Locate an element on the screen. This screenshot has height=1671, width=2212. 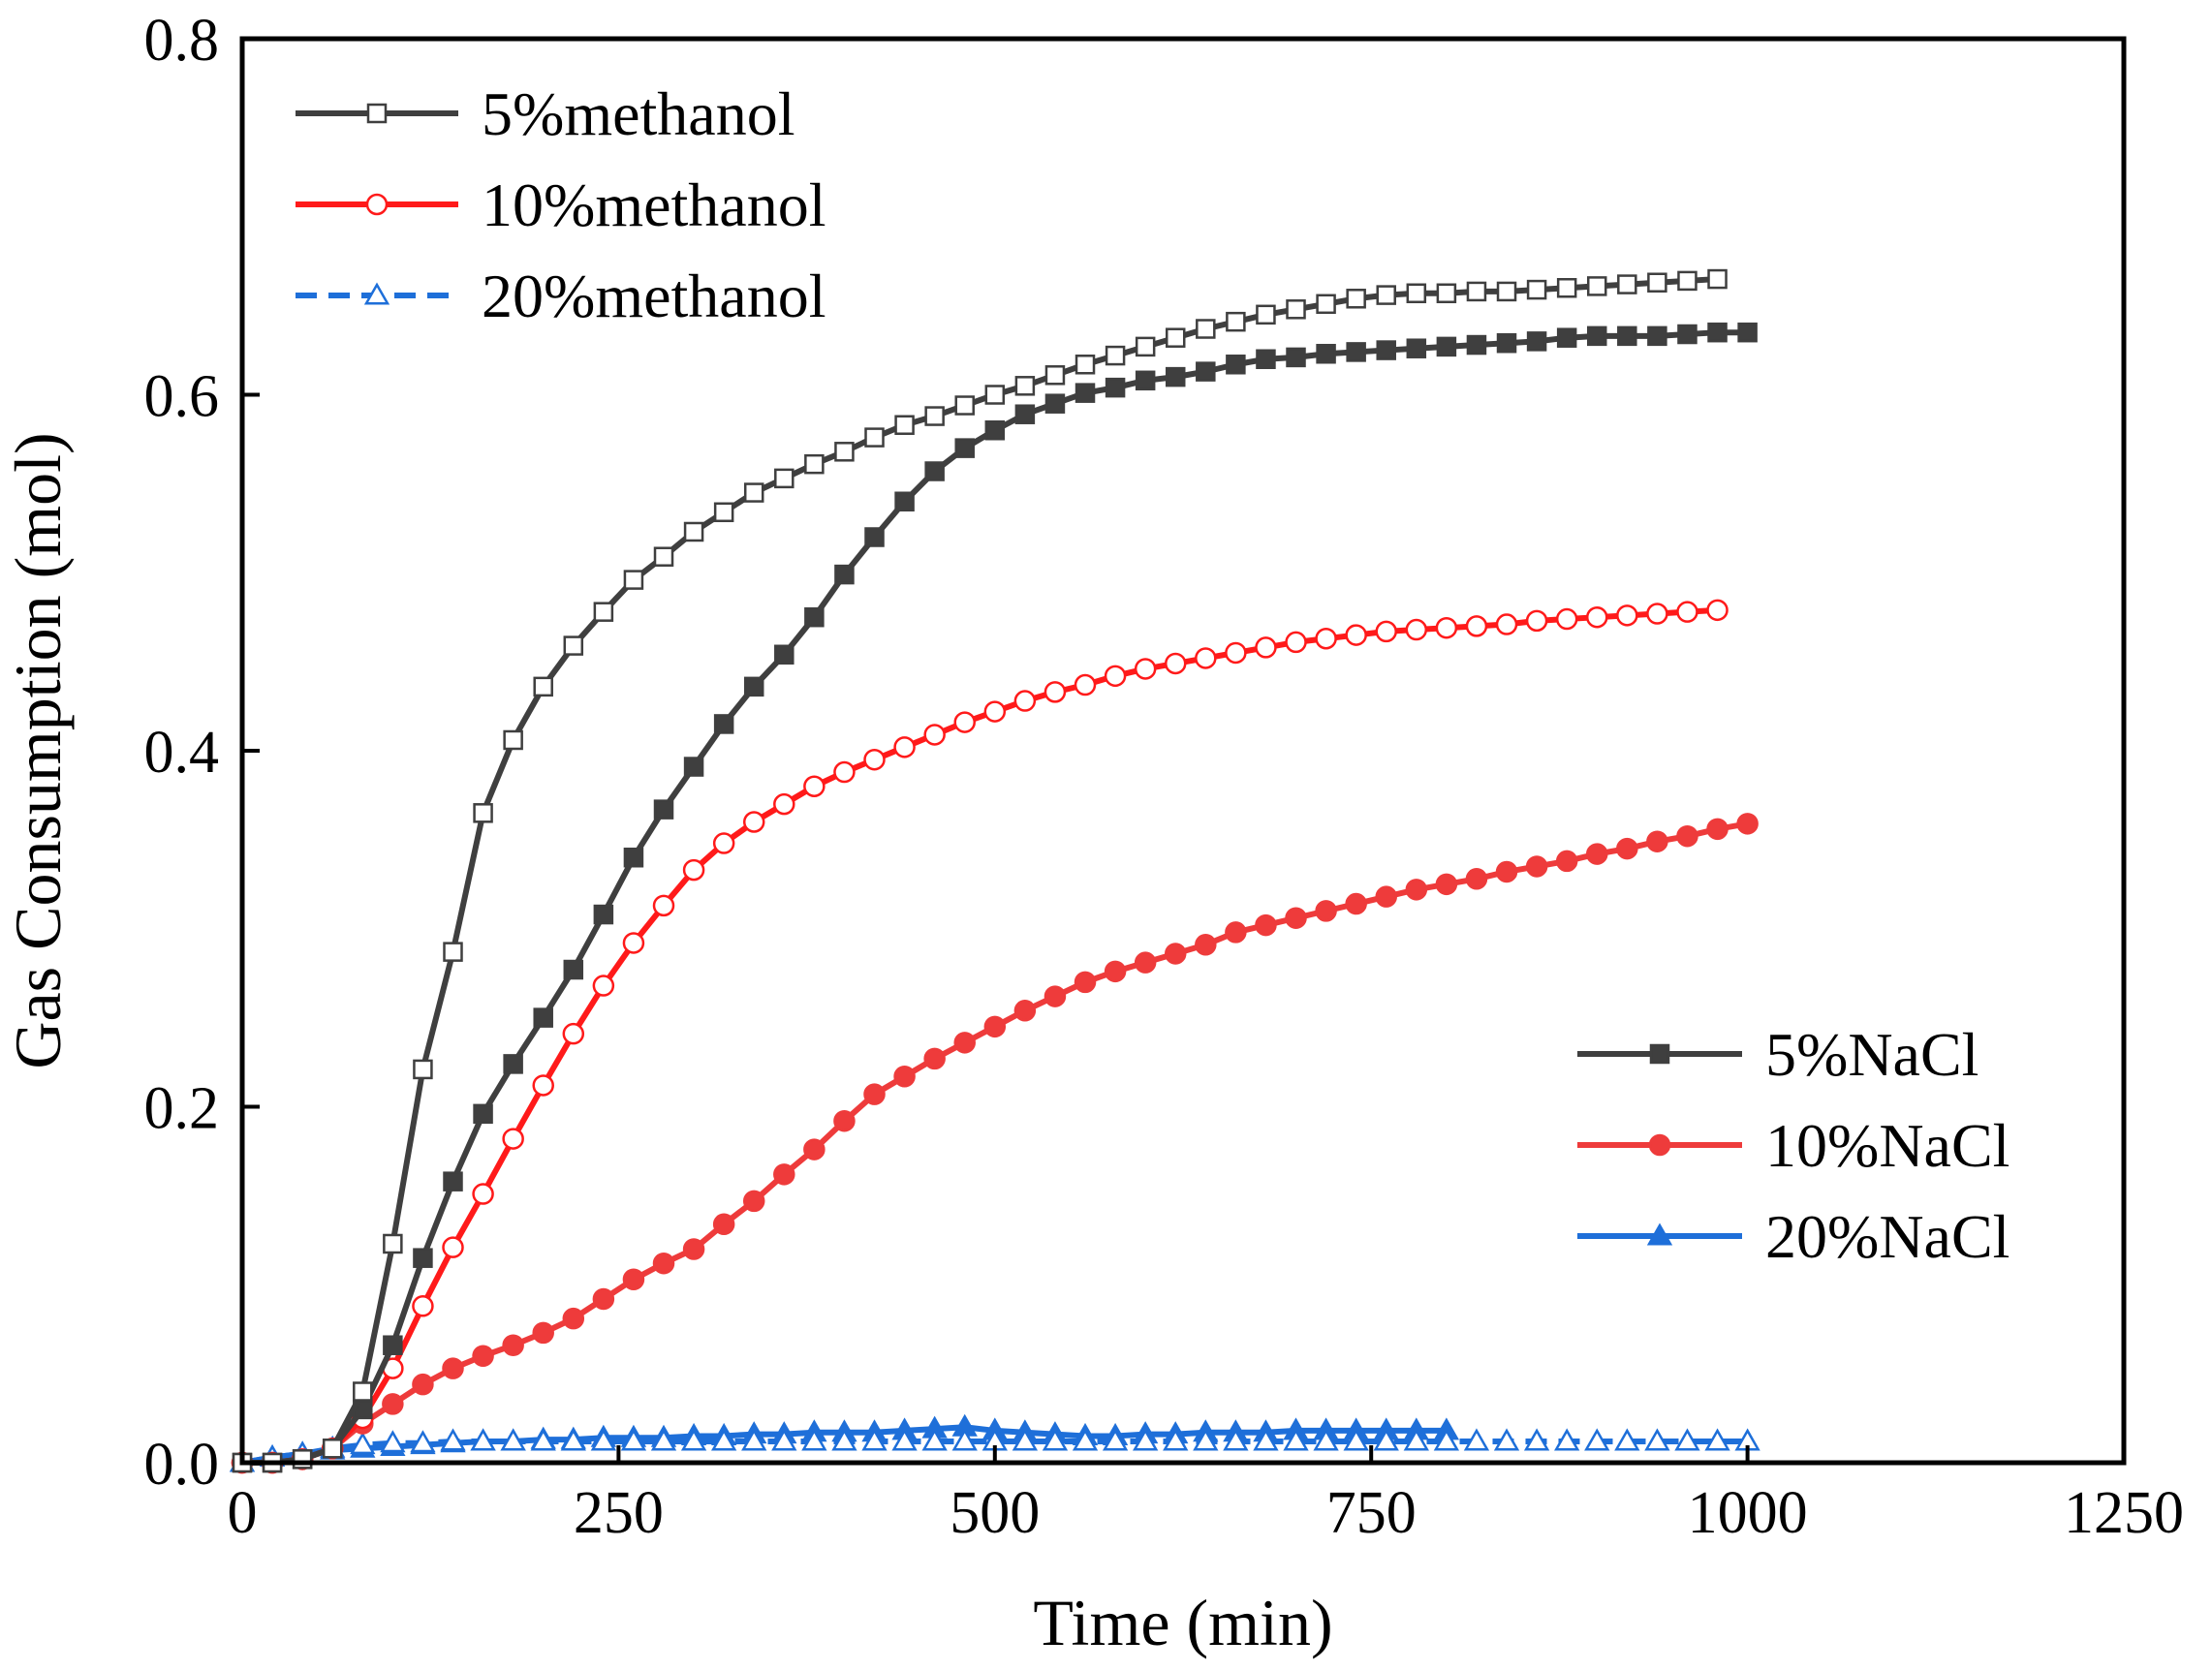
x-axis-label: Time (min) is located at coordinates (1182, 1622).